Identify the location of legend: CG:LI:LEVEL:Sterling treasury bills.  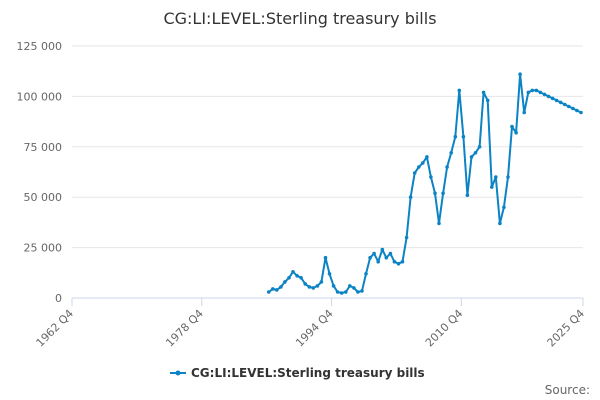
(297, 373).